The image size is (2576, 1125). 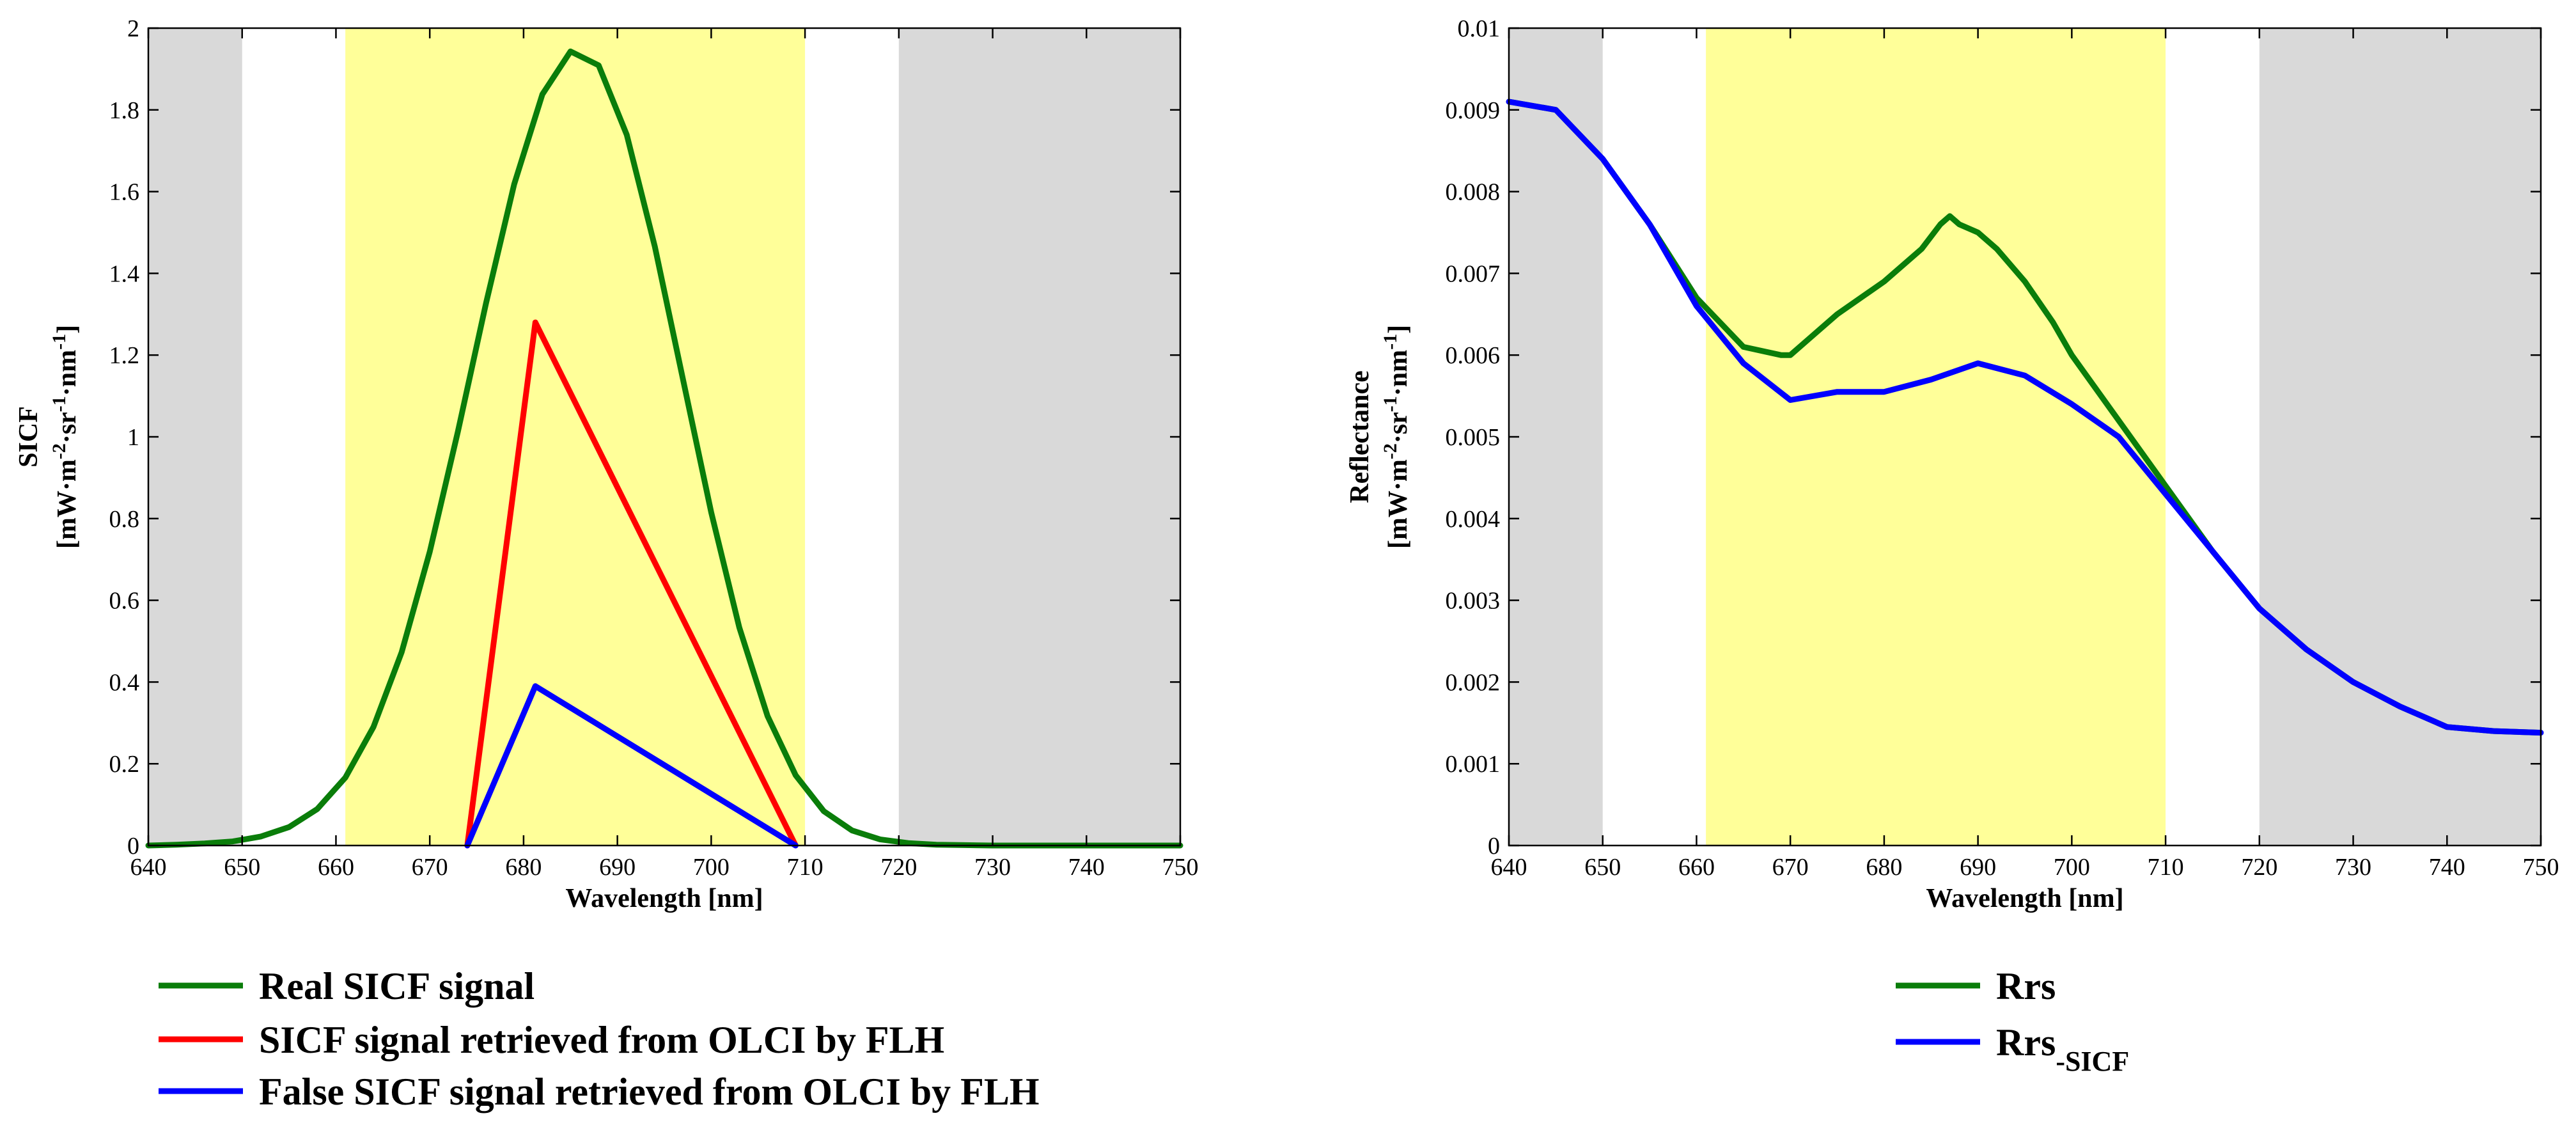 What do you see at coordinates (1696, 867) in the screenshot?
I see `reflectance-xtick-label: 660` at bounding box center [1696, 867].